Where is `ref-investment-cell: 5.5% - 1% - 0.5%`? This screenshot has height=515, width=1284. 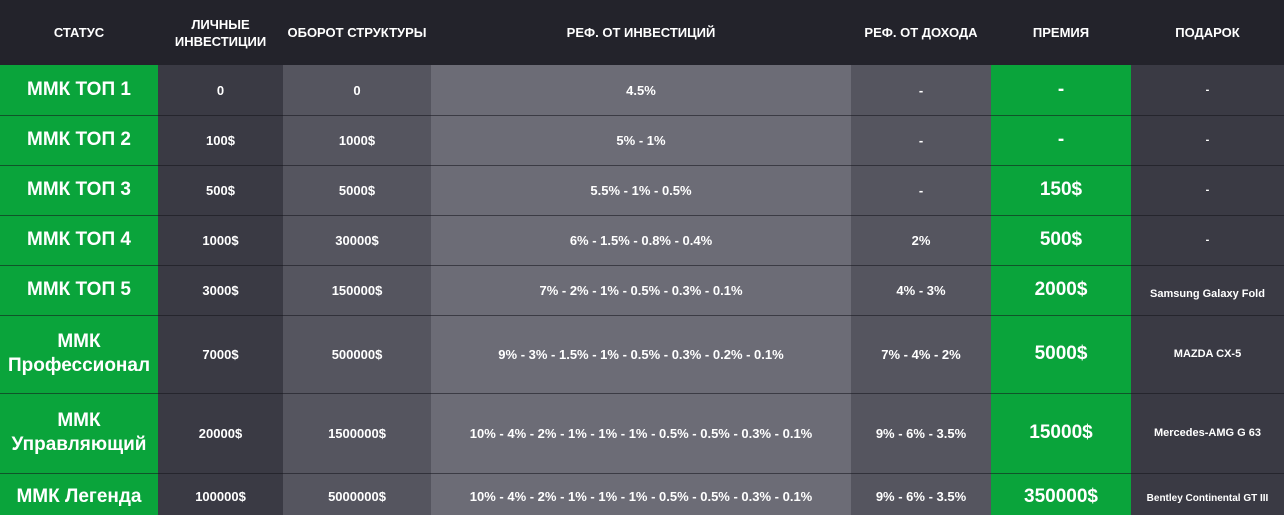 ref-investment-cell: 5.5% - 1% - 0.5% is located at coordinates (641, 190).